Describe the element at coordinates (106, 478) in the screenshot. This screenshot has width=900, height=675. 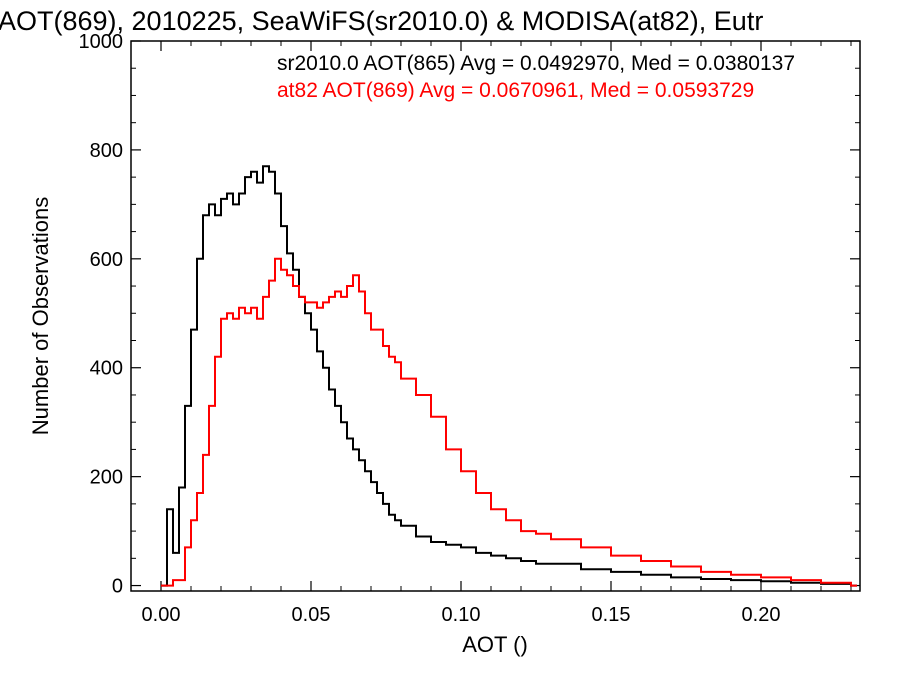
I see `y-tick-label: 200` at that location.